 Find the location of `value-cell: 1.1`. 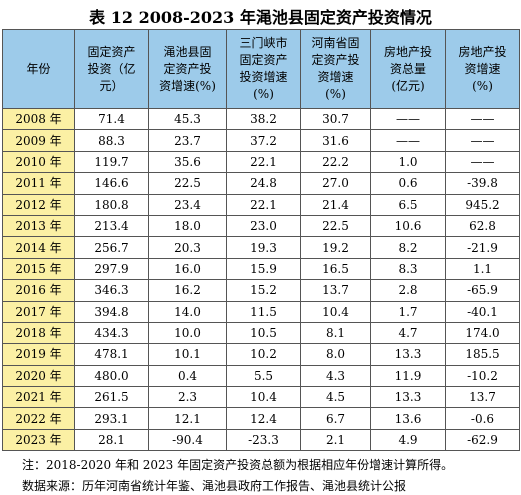

value-cell: 1.1 is located at coordinates (482, 269).